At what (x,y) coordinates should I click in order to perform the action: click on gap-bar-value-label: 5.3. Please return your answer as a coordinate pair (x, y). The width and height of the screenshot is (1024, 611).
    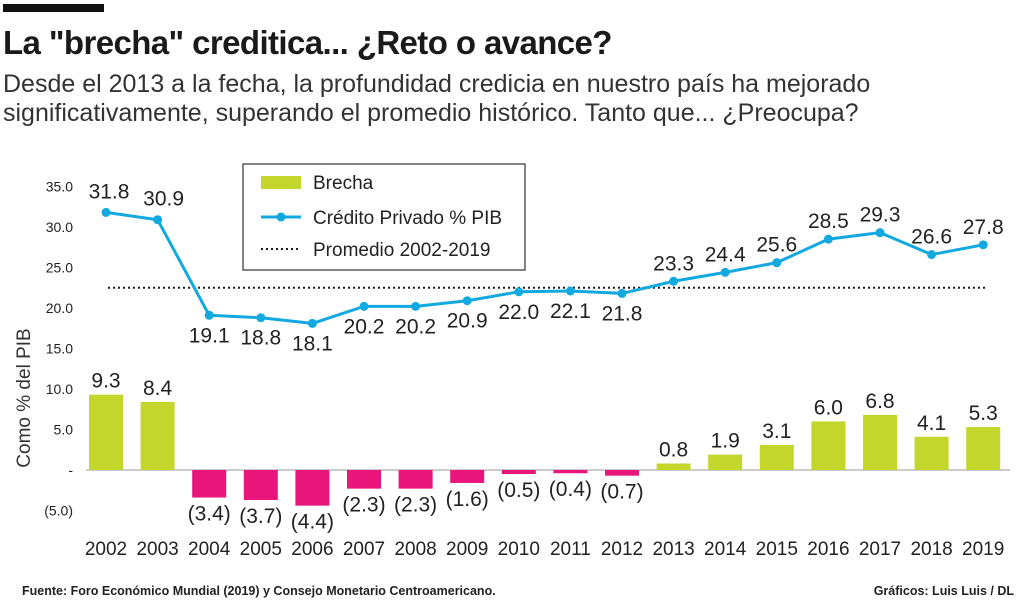
    Looking at the image, I should click on (983, 413).